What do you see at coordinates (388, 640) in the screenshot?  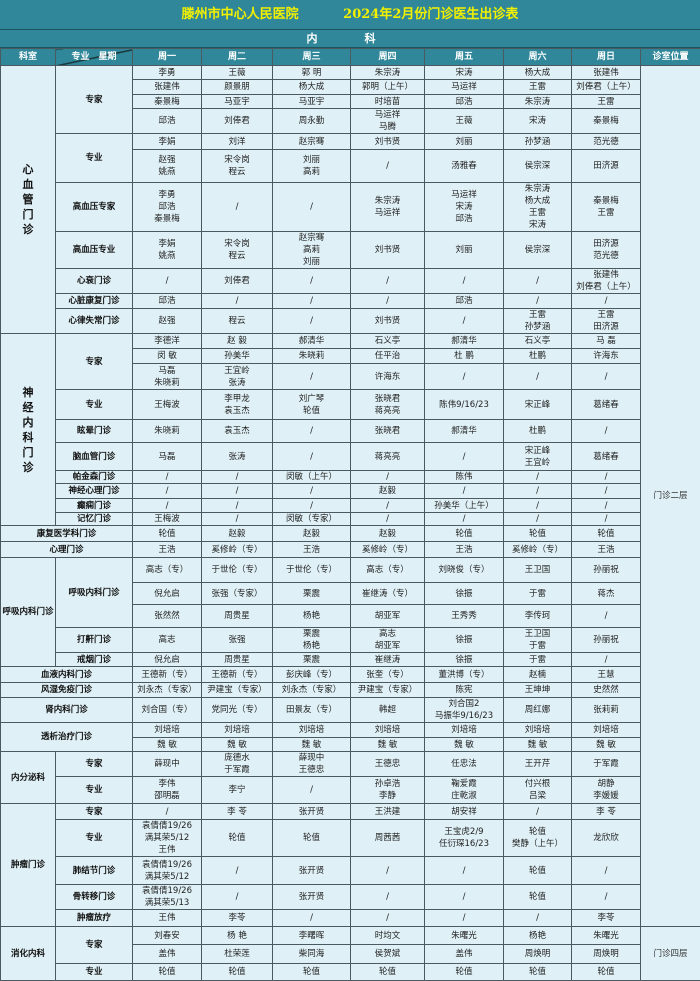 I see `doctor-cell: 高志 胡亚军` at bounding box center [388, 640].